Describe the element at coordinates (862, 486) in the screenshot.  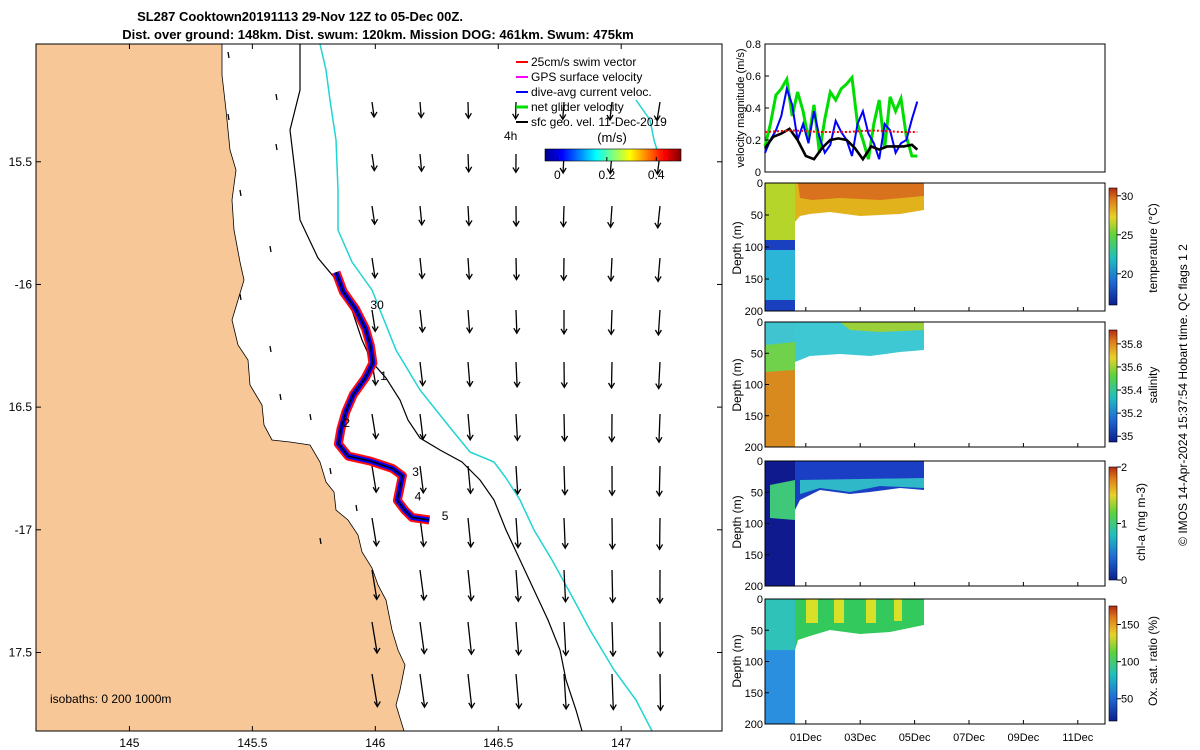
I see `chla-band` at that location.